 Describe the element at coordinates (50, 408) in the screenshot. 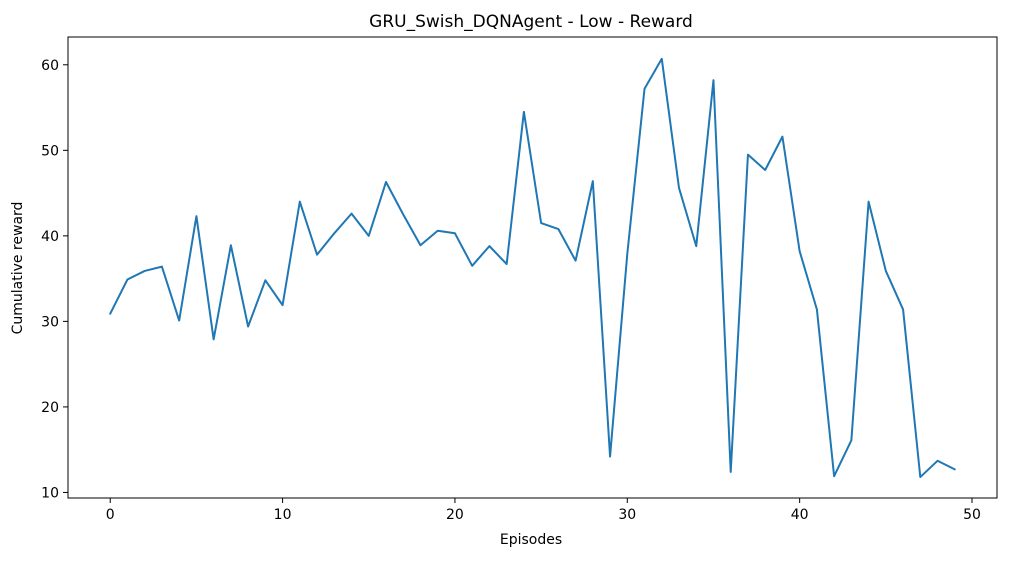

I see `y-tick-label: 20` at that location.